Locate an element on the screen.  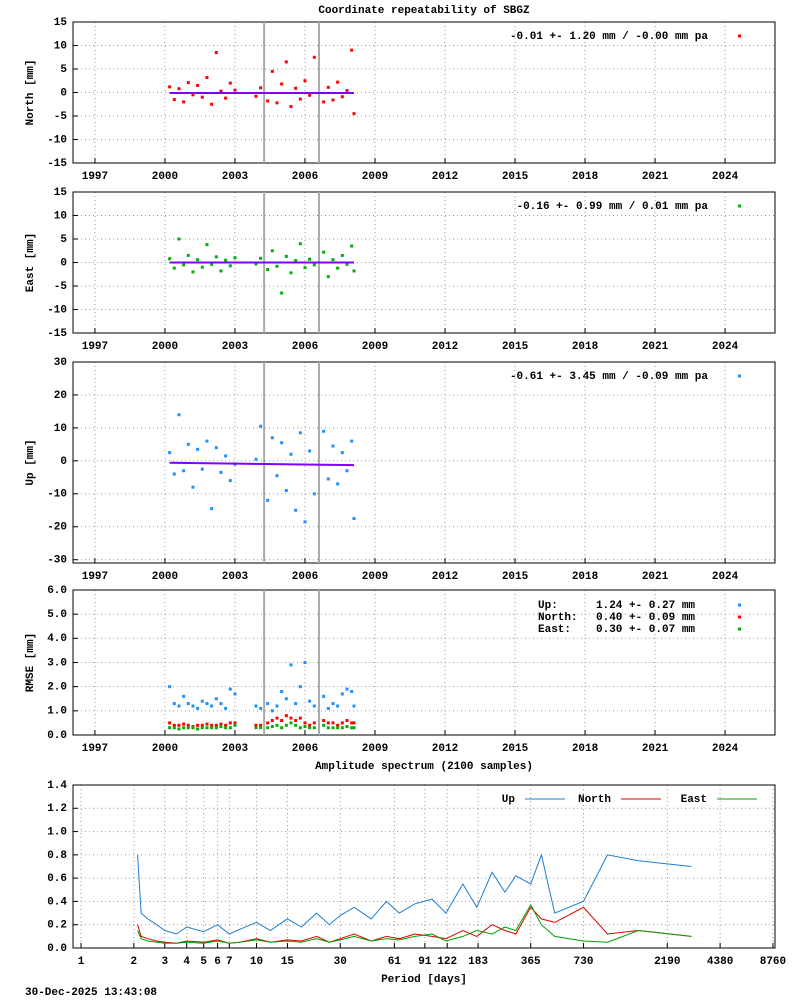
chart-title: Amplitude spectrum (2100 samples) is located at coordinates (424, 767).